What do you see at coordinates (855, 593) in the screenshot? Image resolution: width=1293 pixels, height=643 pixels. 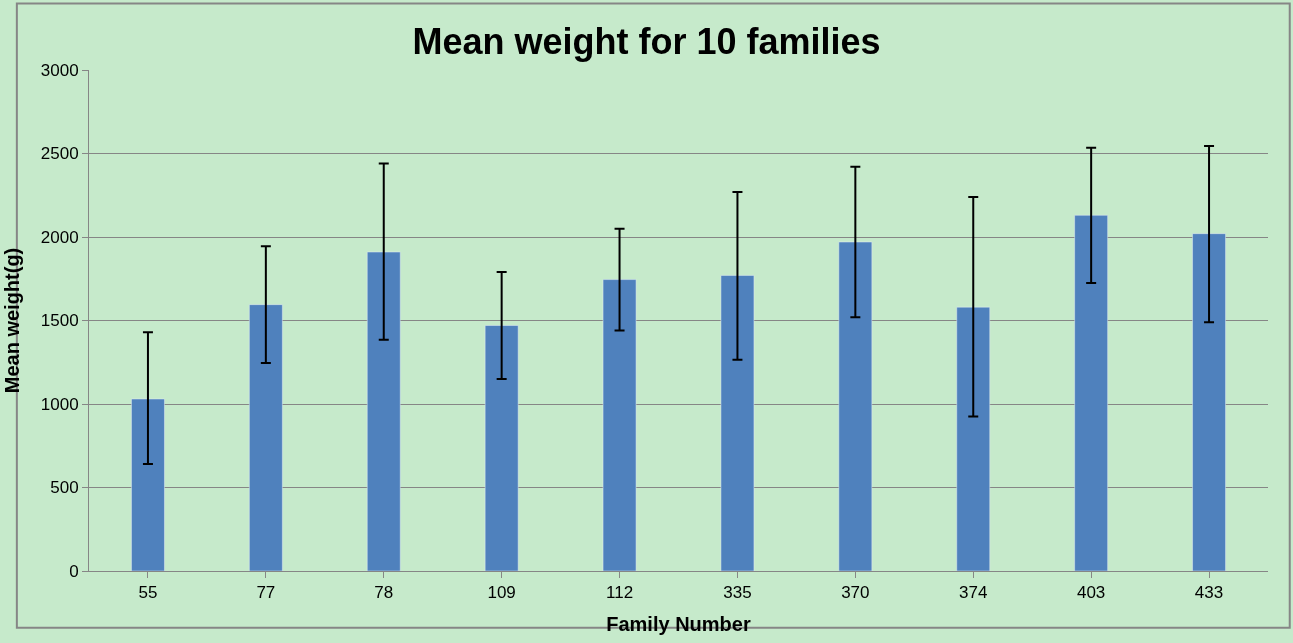 I see `x-tick-label: 370` at bounding box center [855, 593].